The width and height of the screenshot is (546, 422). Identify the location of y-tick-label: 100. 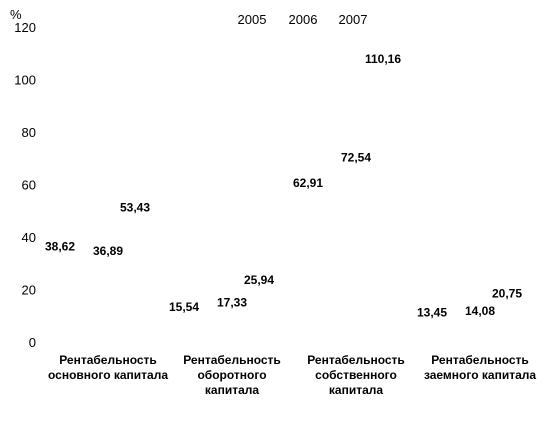
(25, 80).